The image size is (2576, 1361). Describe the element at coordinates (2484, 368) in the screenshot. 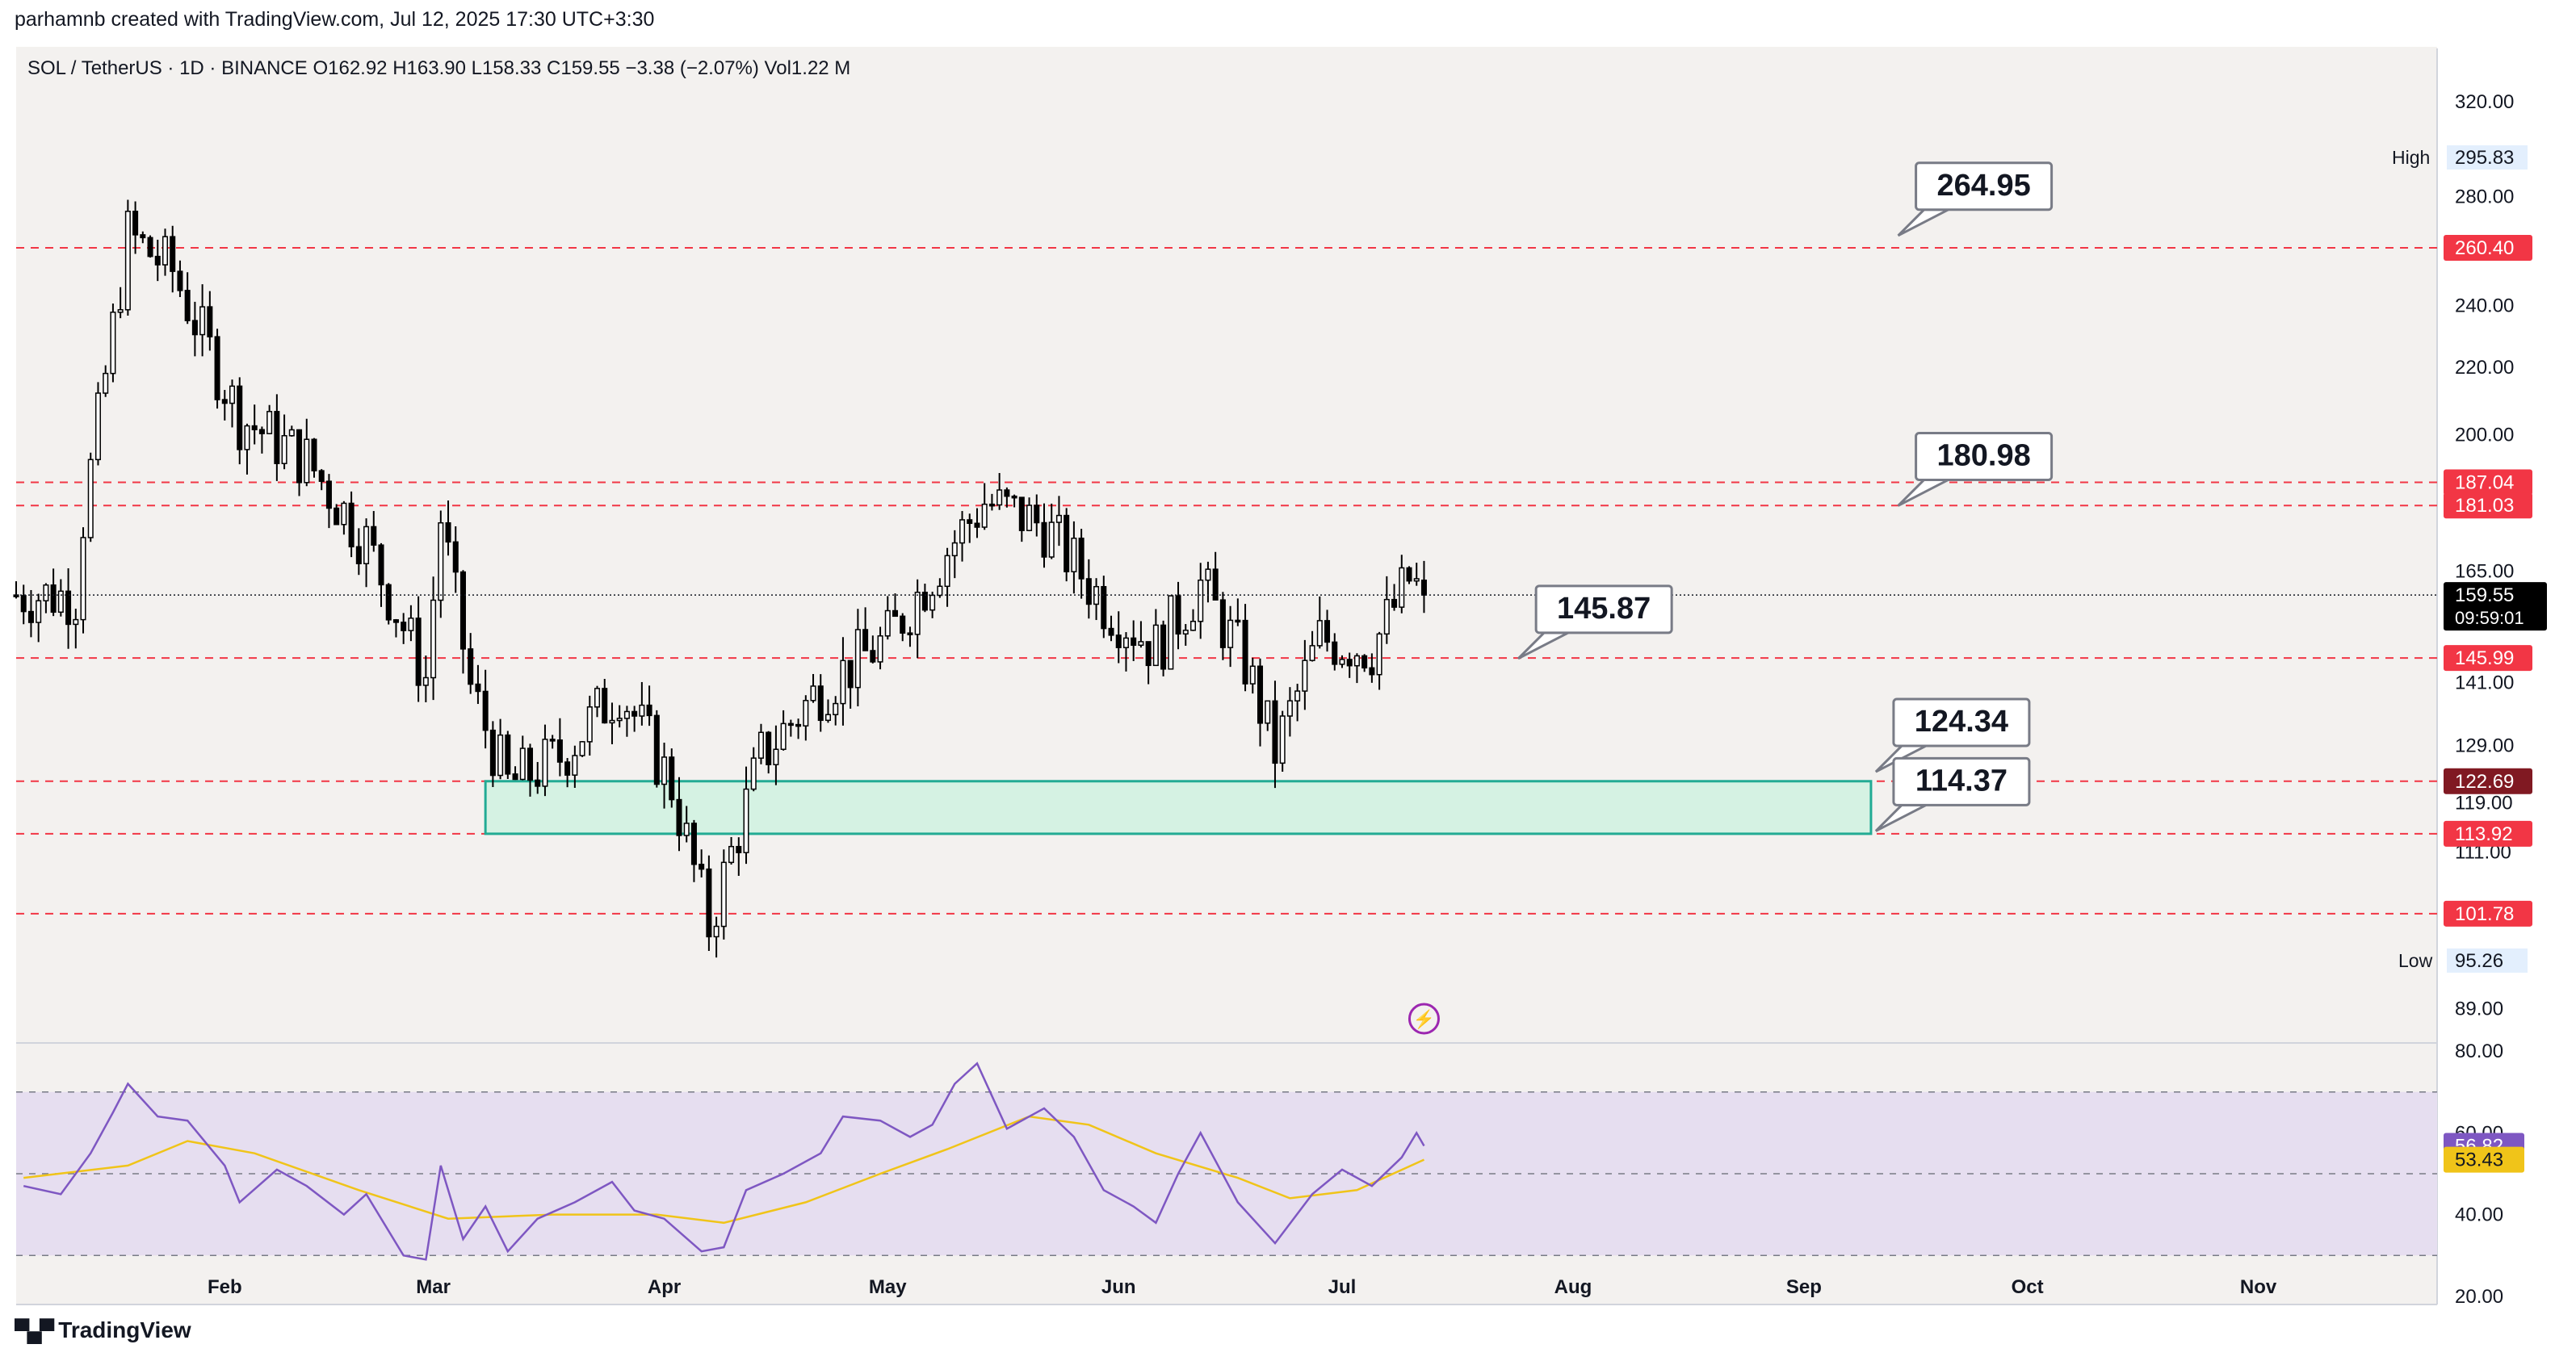

I see `price-tick-label: 220.00` at that location.